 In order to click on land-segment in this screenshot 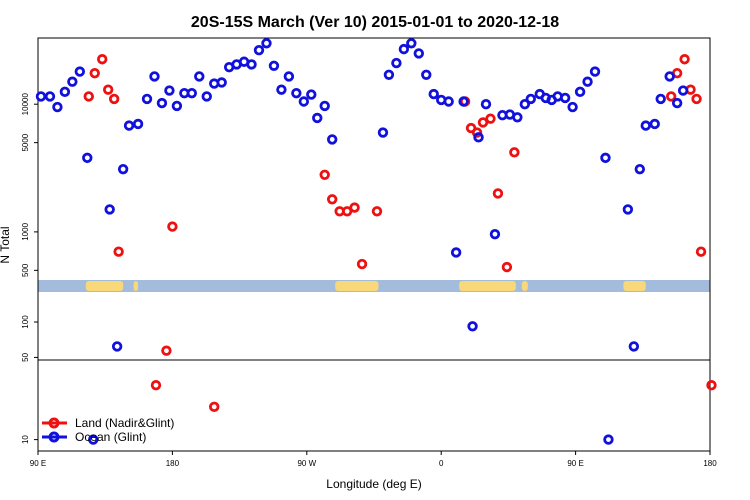, I will do `click(357, 286)`.